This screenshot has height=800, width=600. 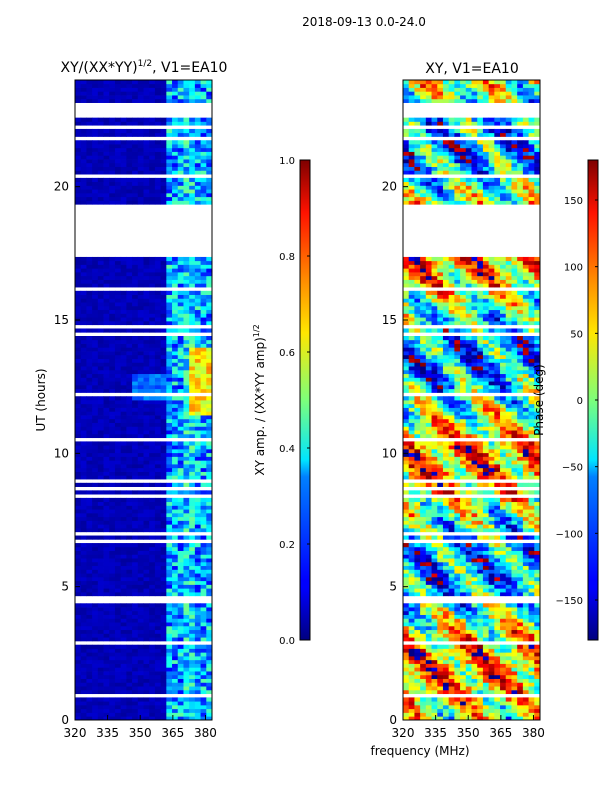 What do you see at coordinates (364, 22) in the screenshot?
I see `figure-title: 2018-09-13 0.0-24.0` at bounding box center [364, 22].